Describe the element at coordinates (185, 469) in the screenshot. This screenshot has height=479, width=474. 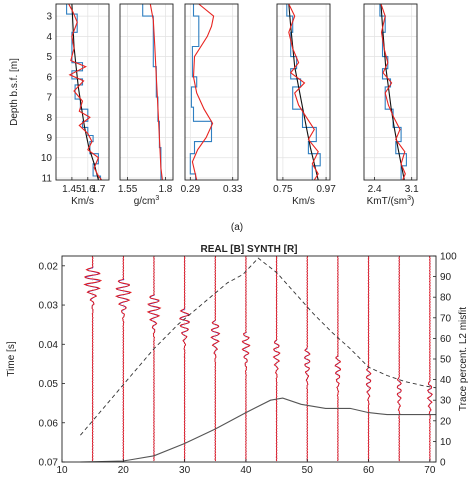
I see `x-tick-label: 30` at that location.